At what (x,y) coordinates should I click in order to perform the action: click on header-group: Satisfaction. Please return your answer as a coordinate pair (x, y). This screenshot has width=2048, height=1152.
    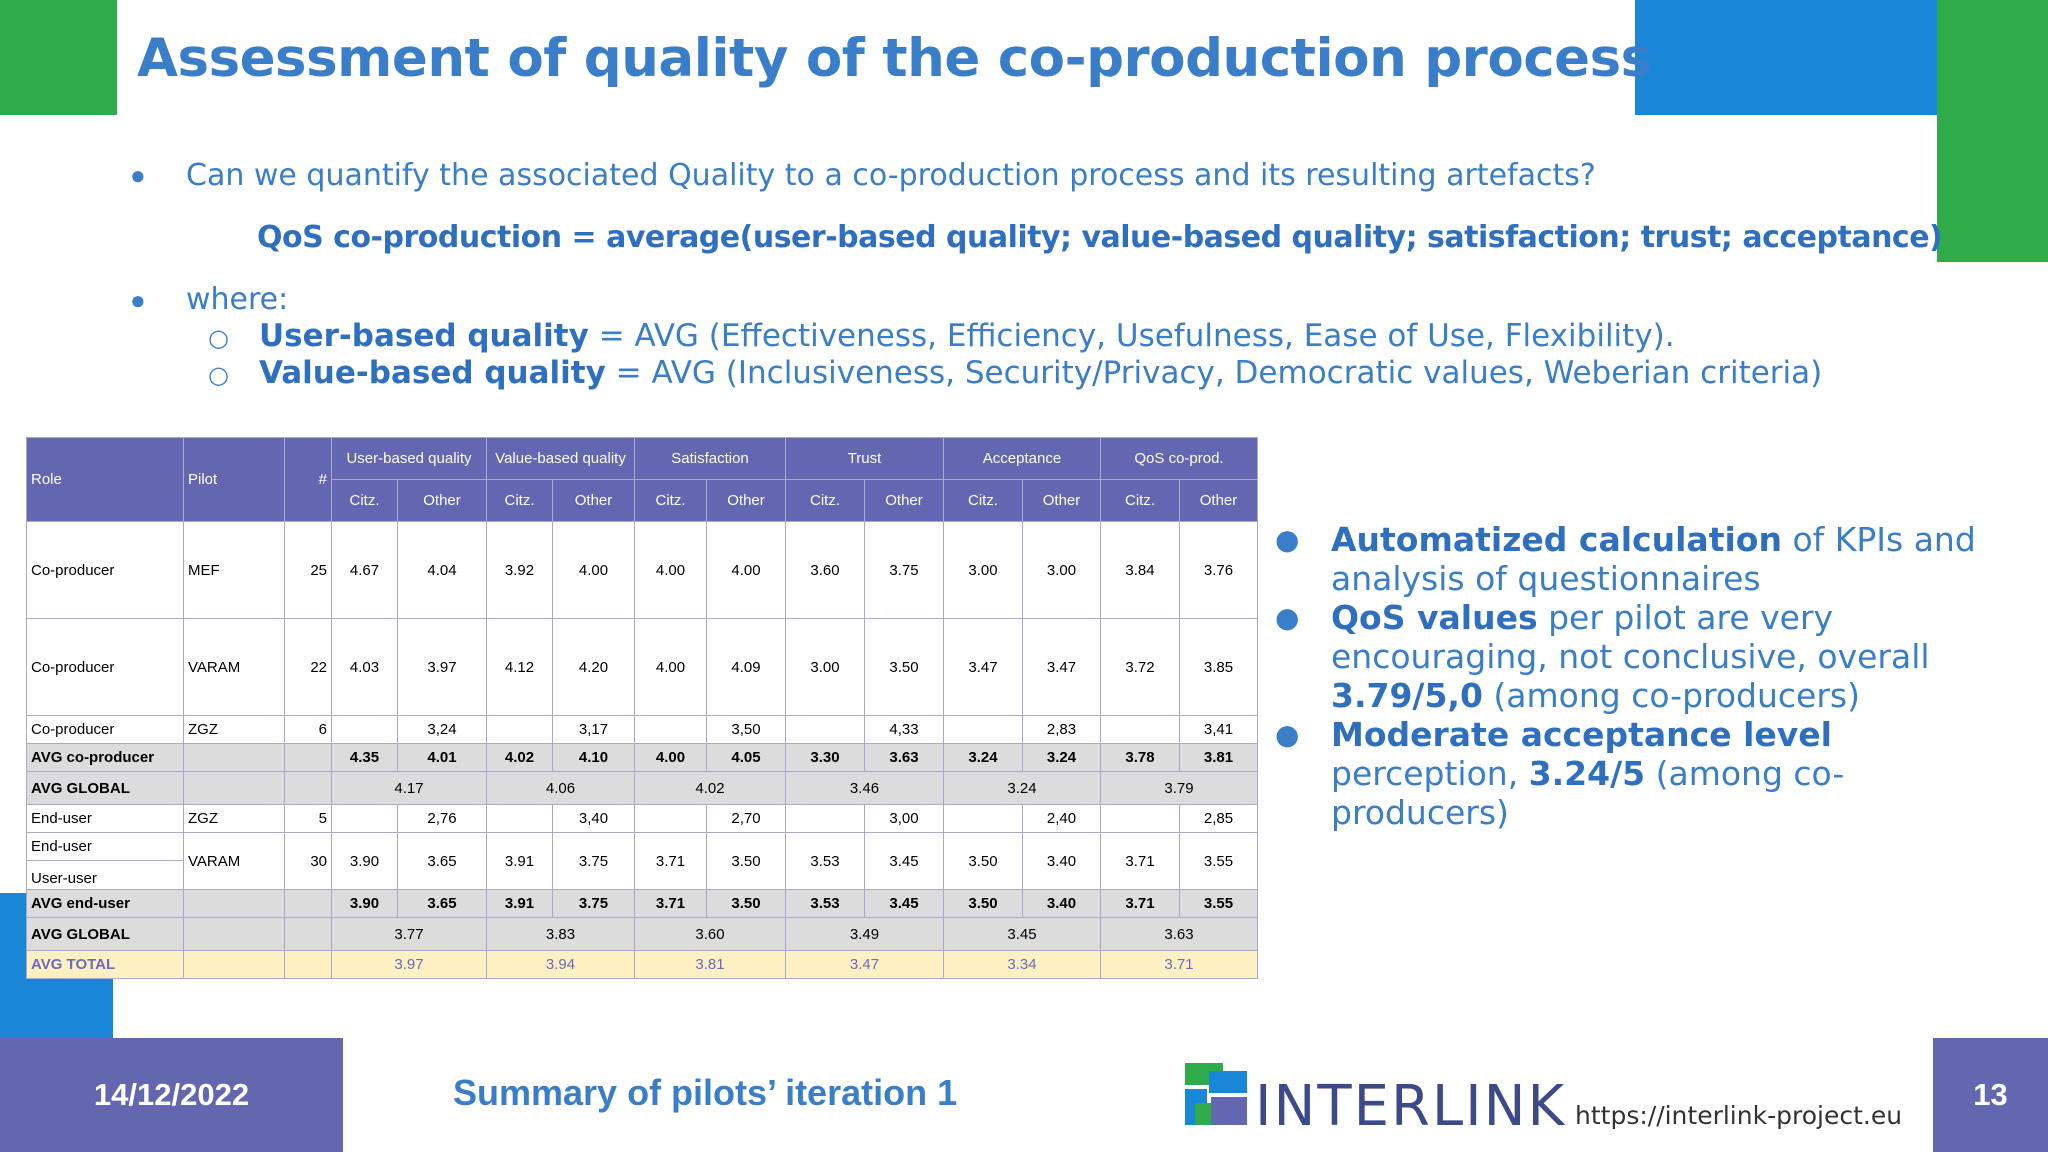
    Looking at the image, I should click on (710, 458).